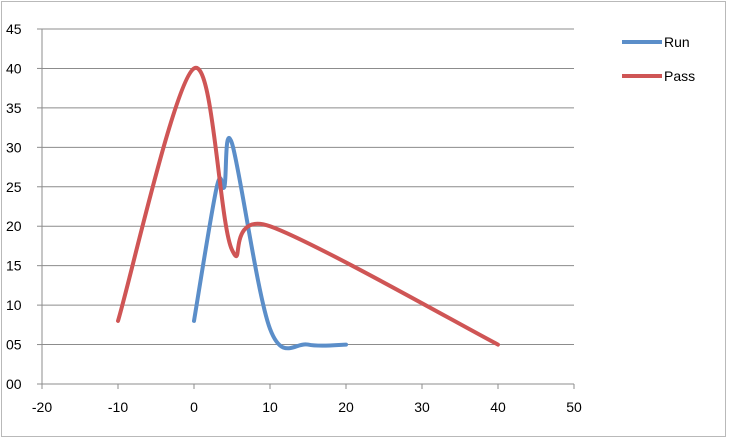  What do you see at coordinates (14, 108) in the screenshot?
I see `y-tick-label: 35` at bounding box center [14, 108].